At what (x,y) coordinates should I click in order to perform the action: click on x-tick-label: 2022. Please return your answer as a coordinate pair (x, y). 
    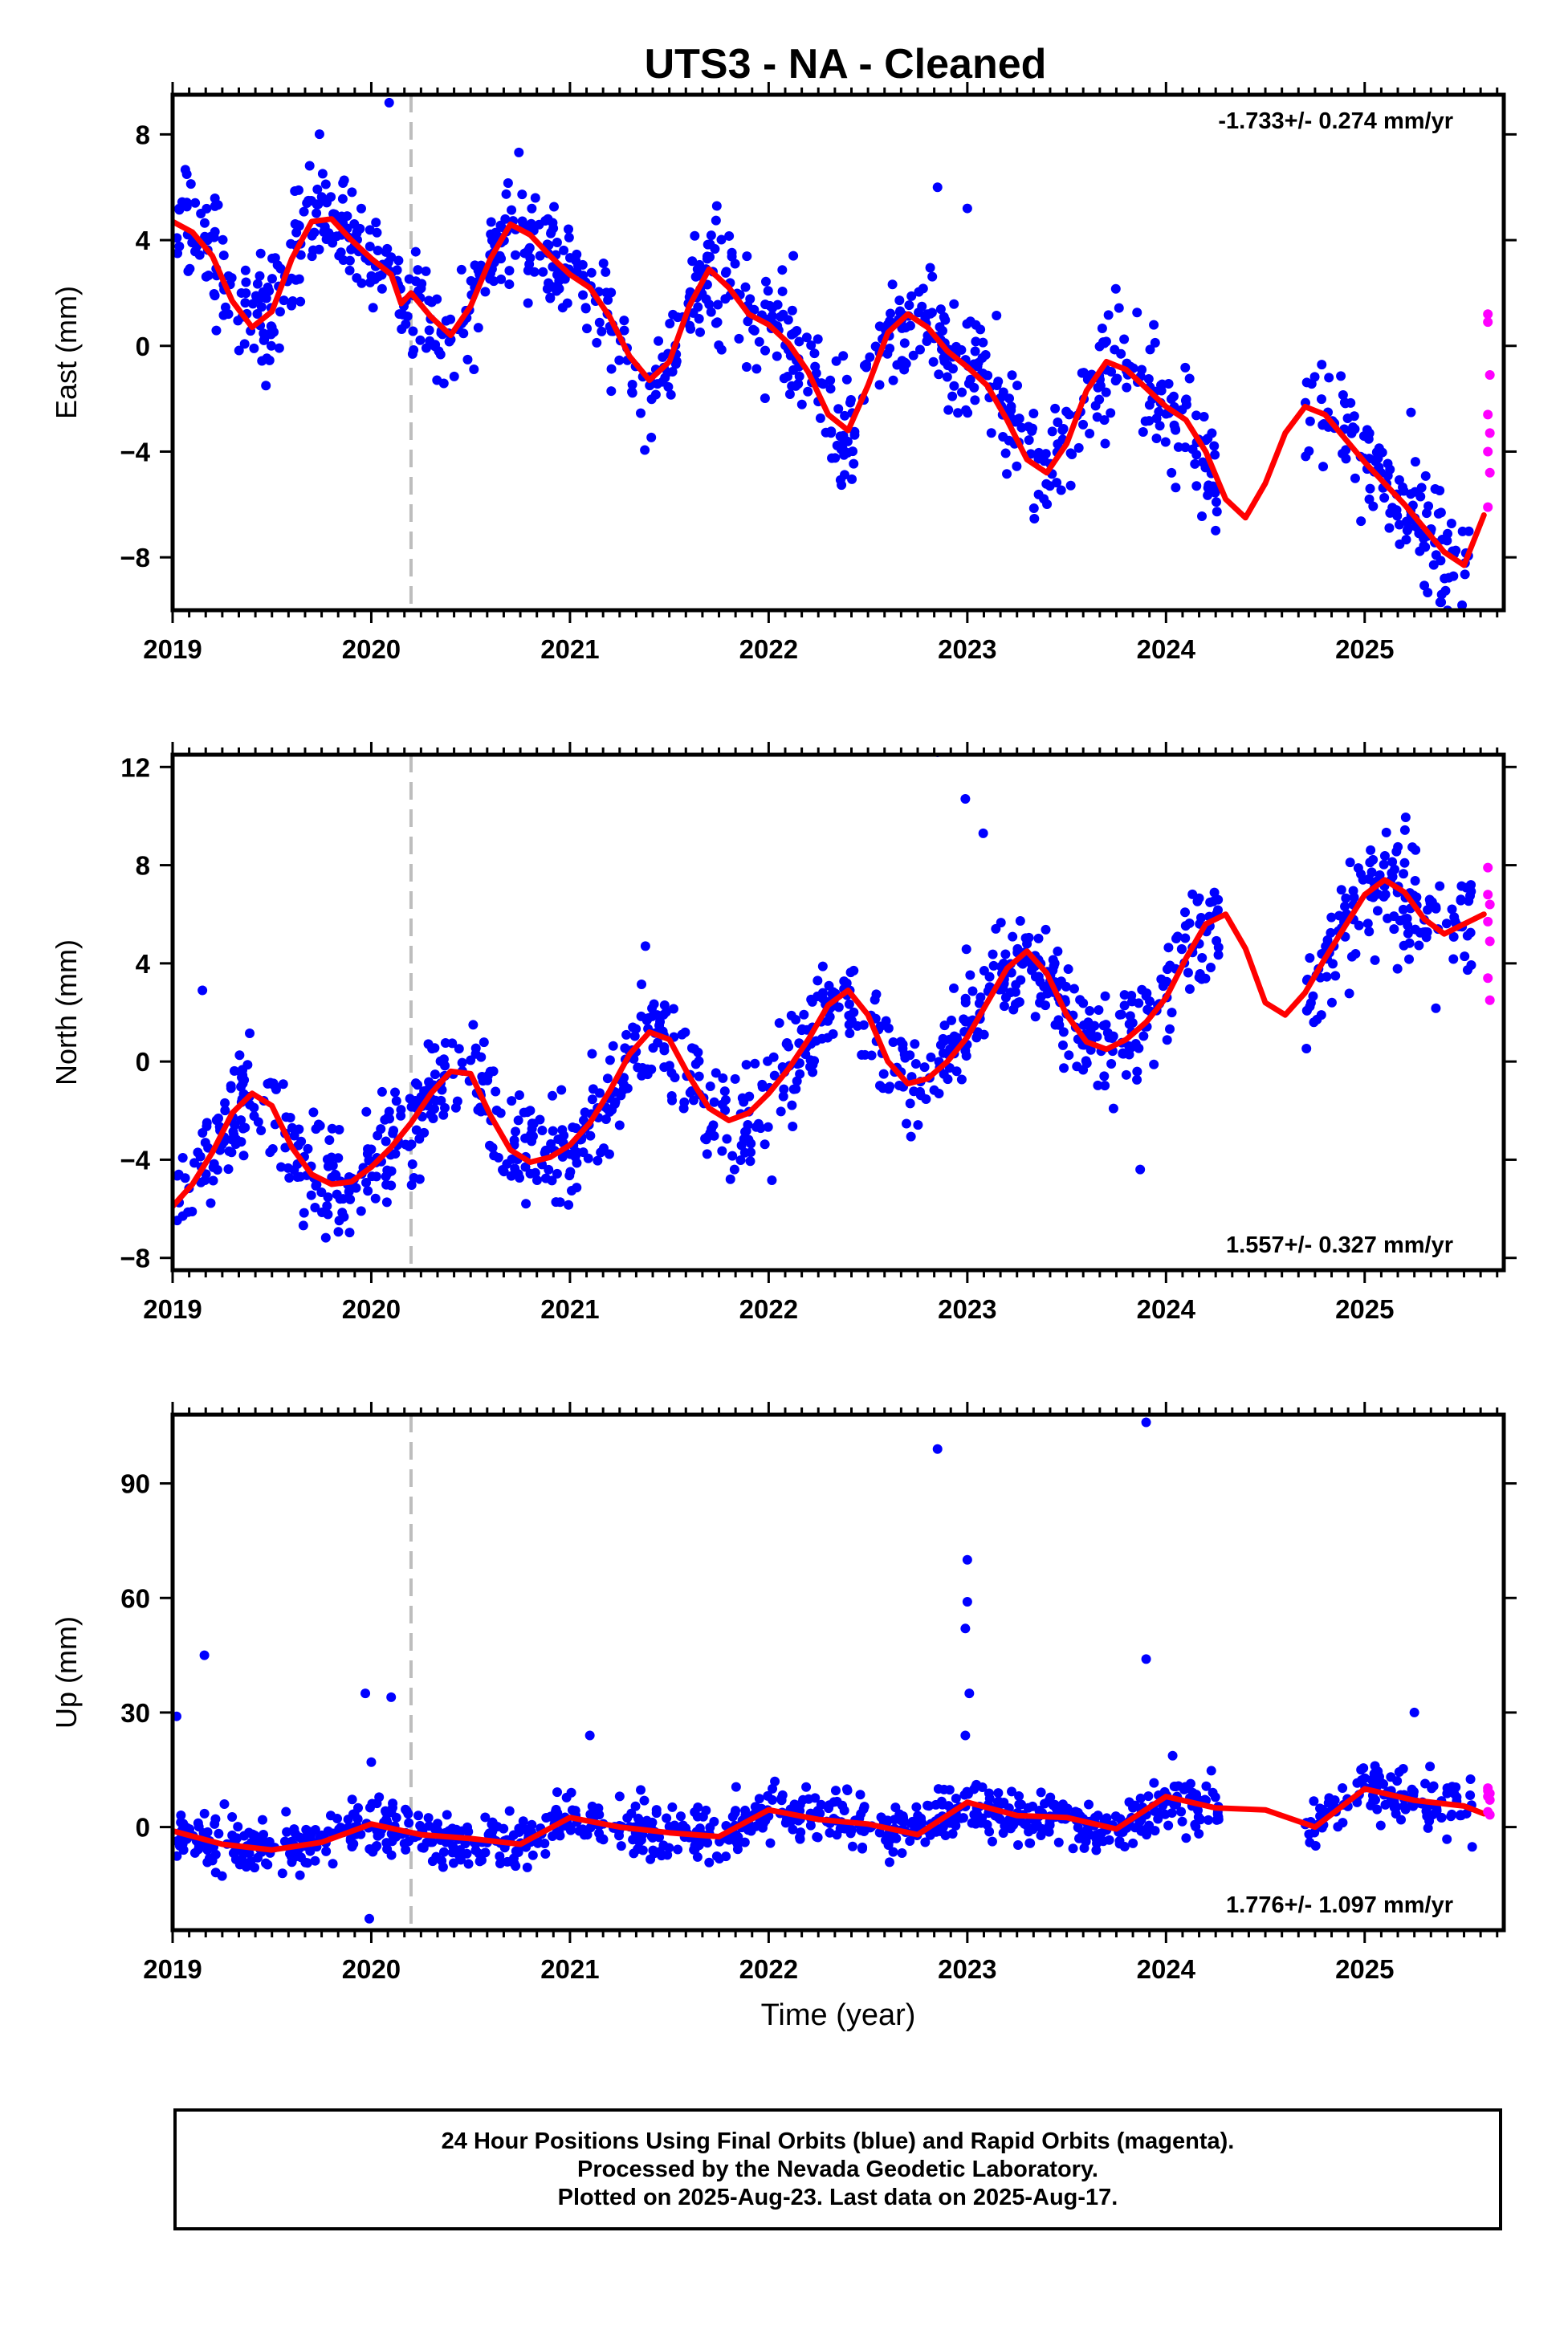
    Looking at the image, I should click on (768, 1969).